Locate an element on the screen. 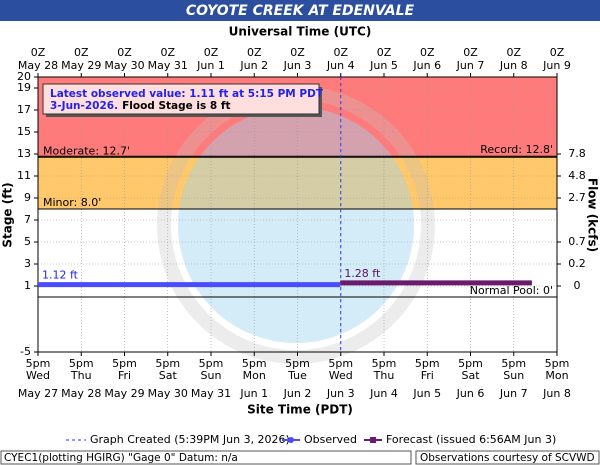 The width and height of the screenshot is (600, 465). x-tick-label: Jun 2 is located at coordinates (297, 393).